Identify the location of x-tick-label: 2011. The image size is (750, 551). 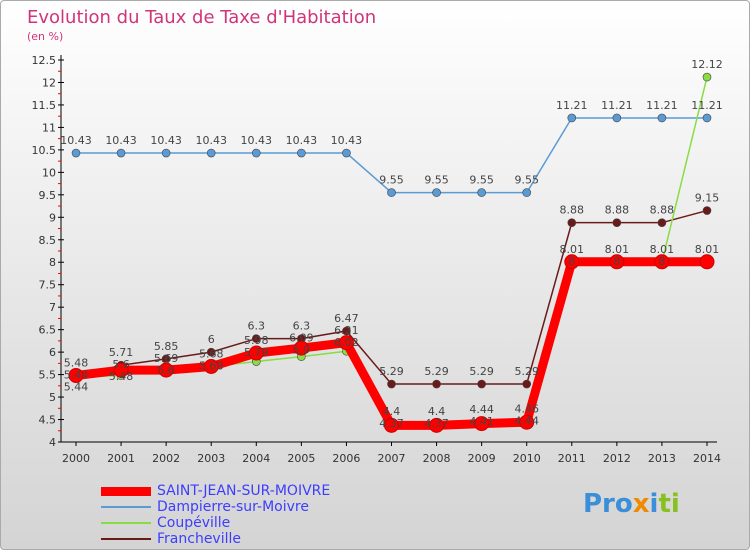
(572, 458).